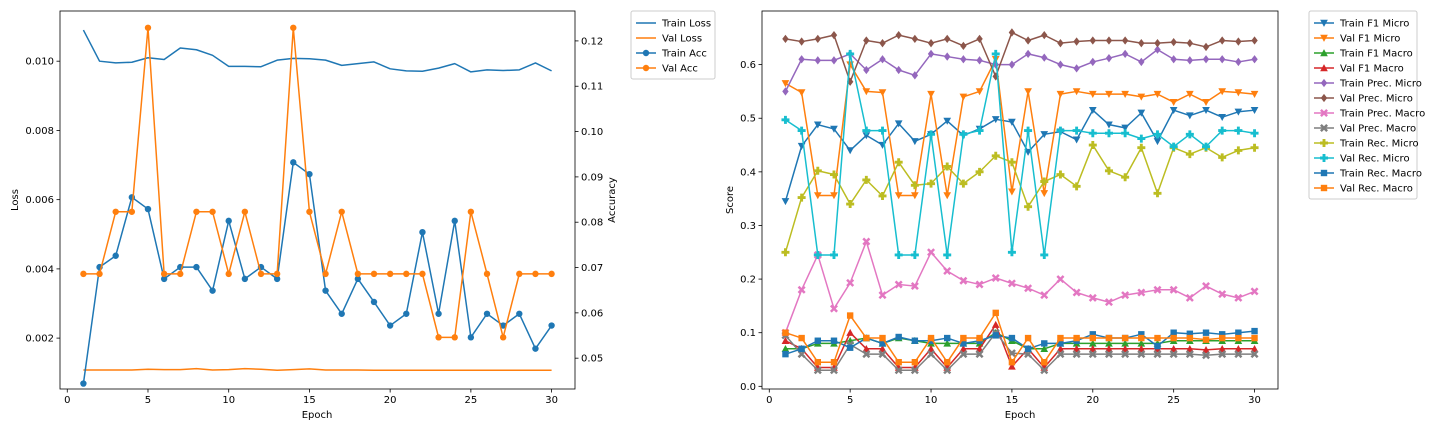 The width and height of the screenshot is (1440, 432). What do you see at coordinates (1370, 39) in the screenshot?
I see `val-f1-micro-legend-label: Val F1 Micro` at bounding box center [1370, 39].